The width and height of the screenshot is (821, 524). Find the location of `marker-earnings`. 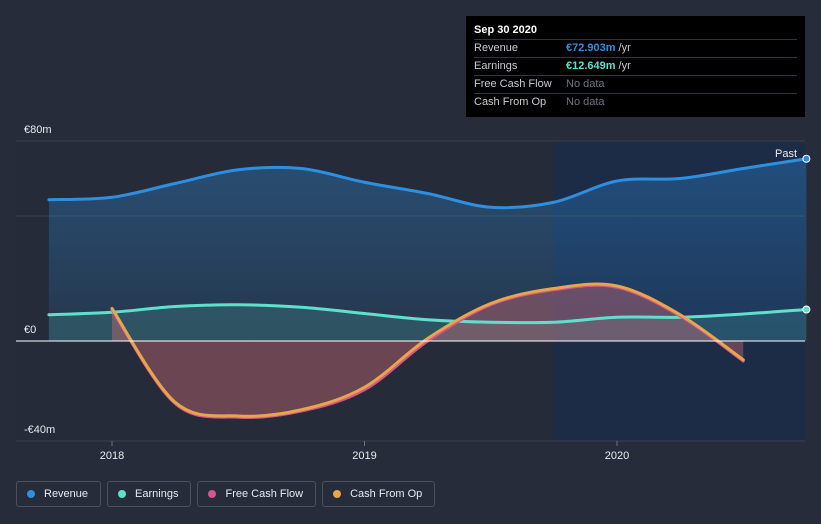

marker-earnings is located at coordinates (806, 309).